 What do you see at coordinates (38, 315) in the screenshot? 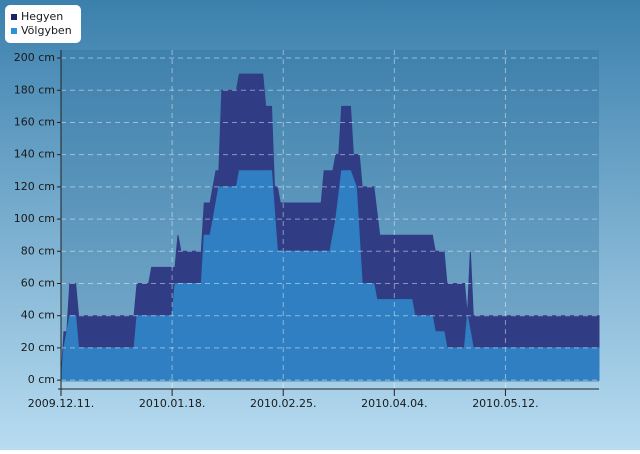
I see `y-tick-label: 40 cm` at bounding box center [38, 315].